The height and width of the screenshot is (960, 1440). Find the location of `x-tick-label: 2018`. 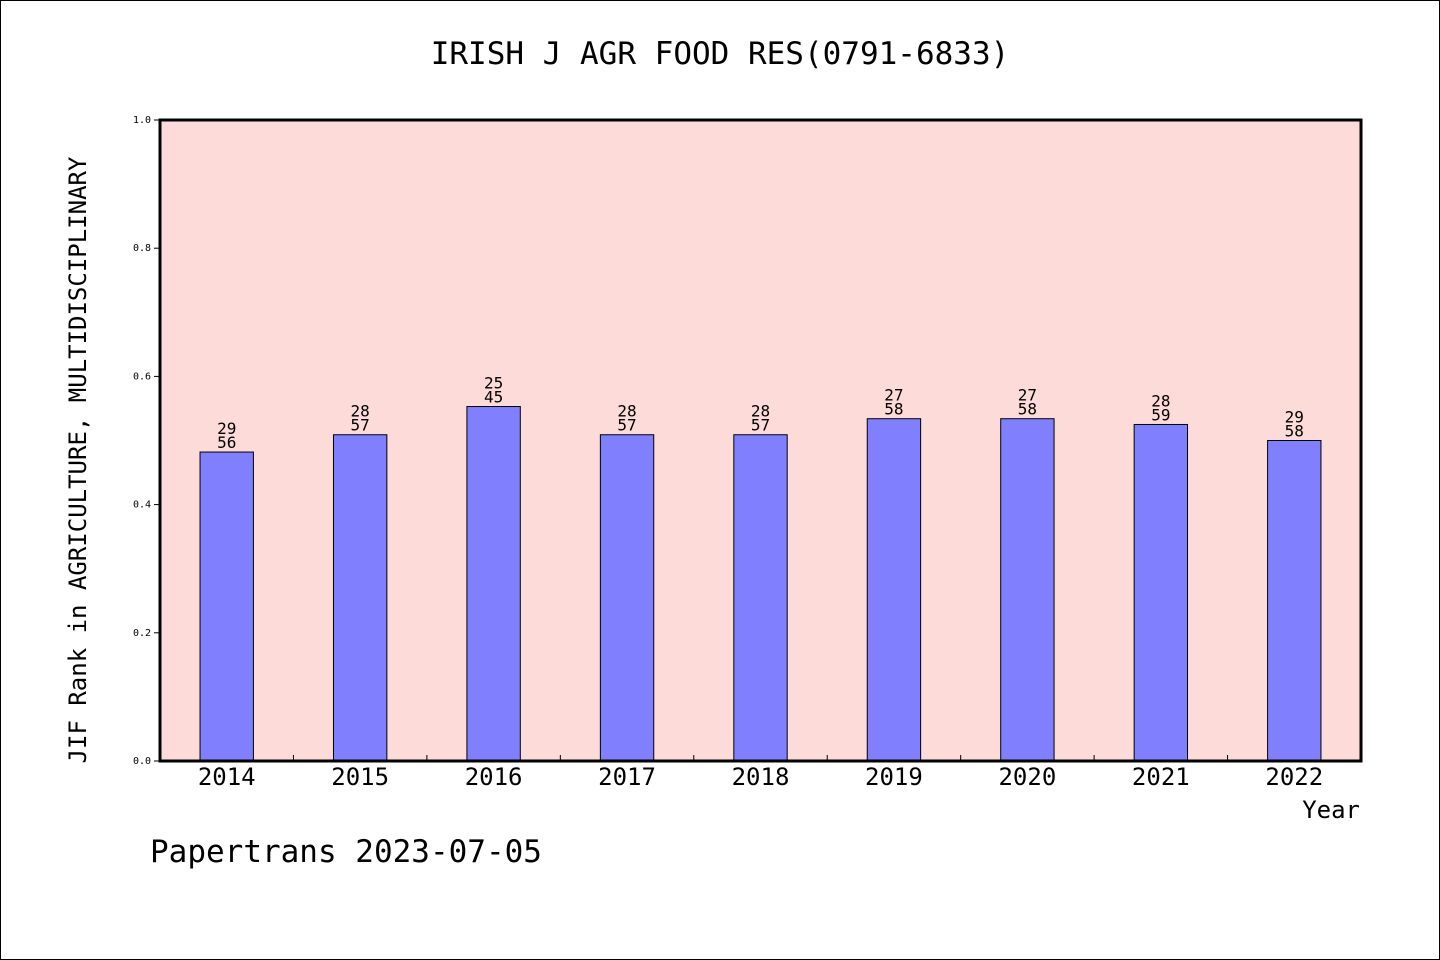

x-tick-label: 2018 is located at coordinates (761, 777).